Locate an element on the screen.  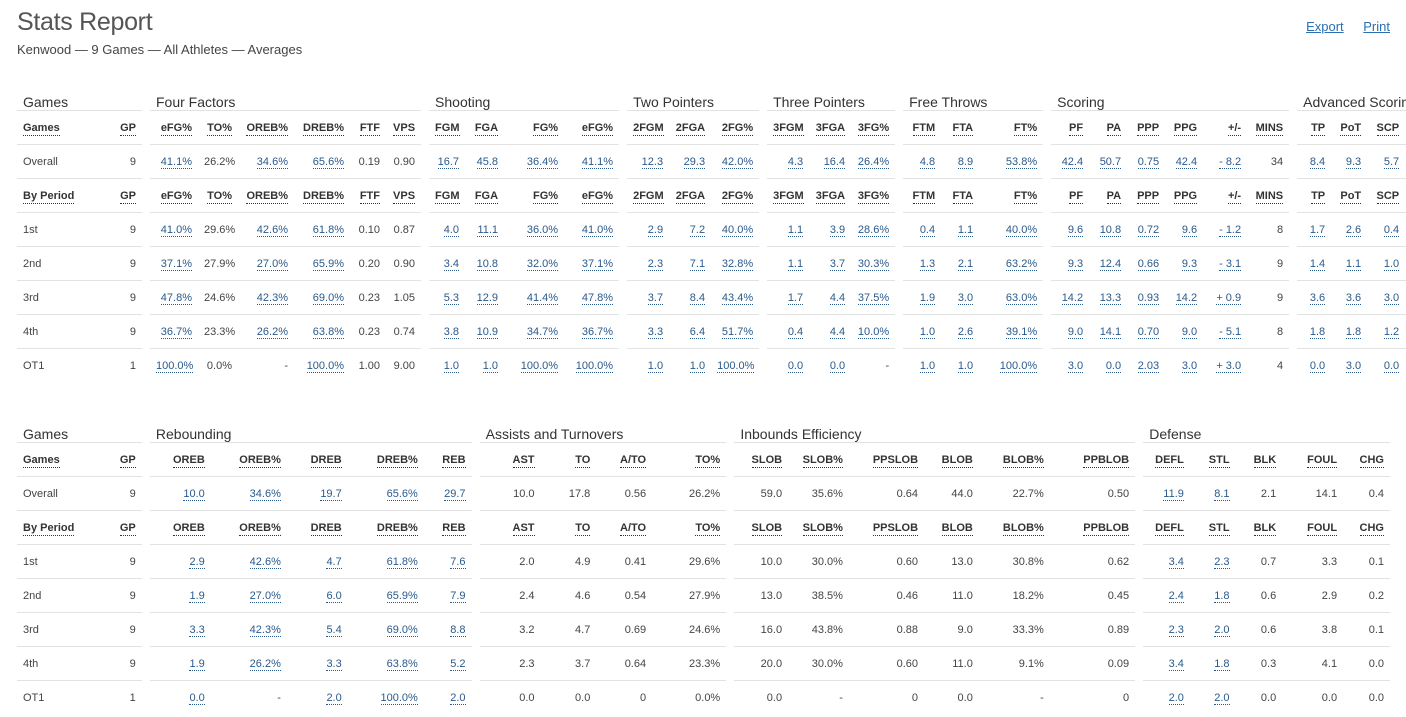
stat-link: 1.1 is located at coordinates (1353, 264).